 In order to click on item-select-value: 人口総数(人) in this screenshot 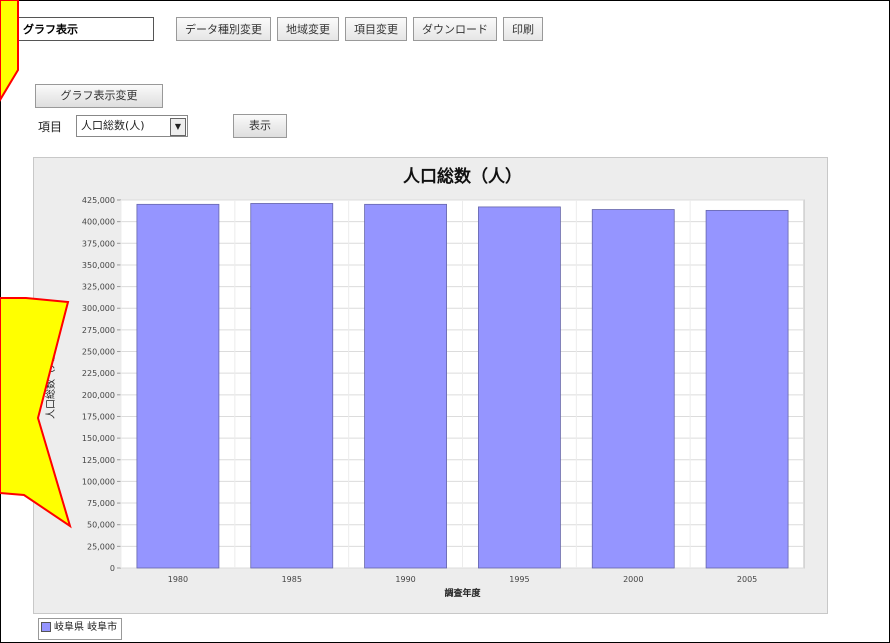, I will do `click(113, 125)`.